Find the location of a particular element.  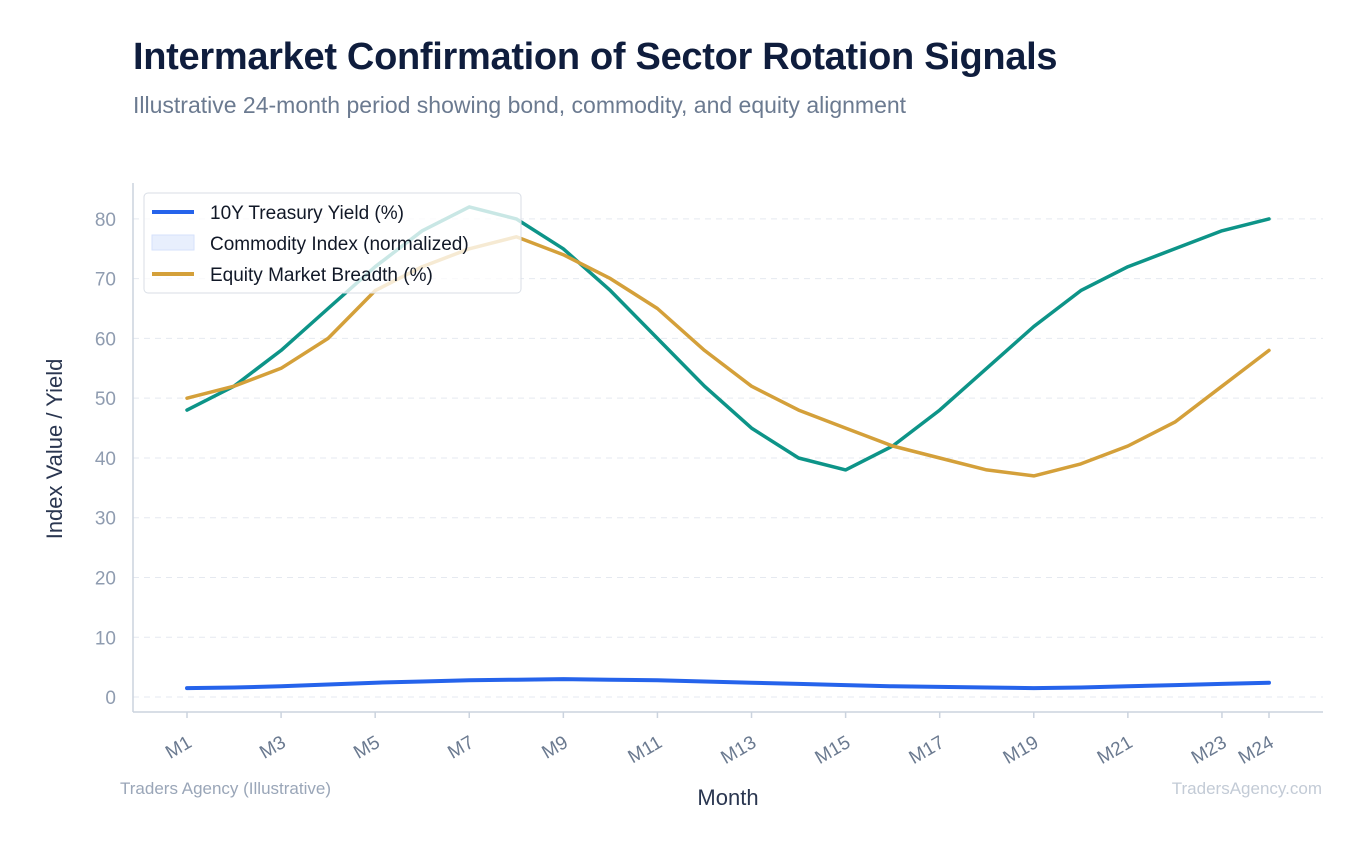

y-tick-label: 50 is located at coordinates (105, 399).